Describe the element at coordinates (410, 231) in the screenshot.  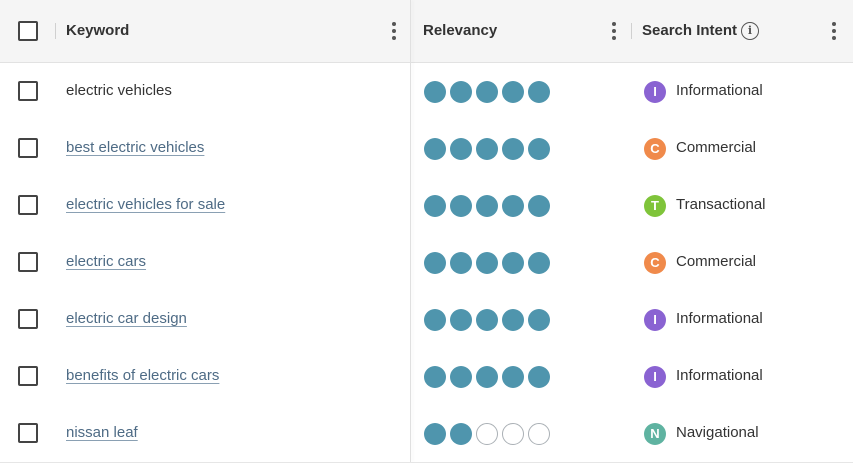
I see `column-divider` at that location.